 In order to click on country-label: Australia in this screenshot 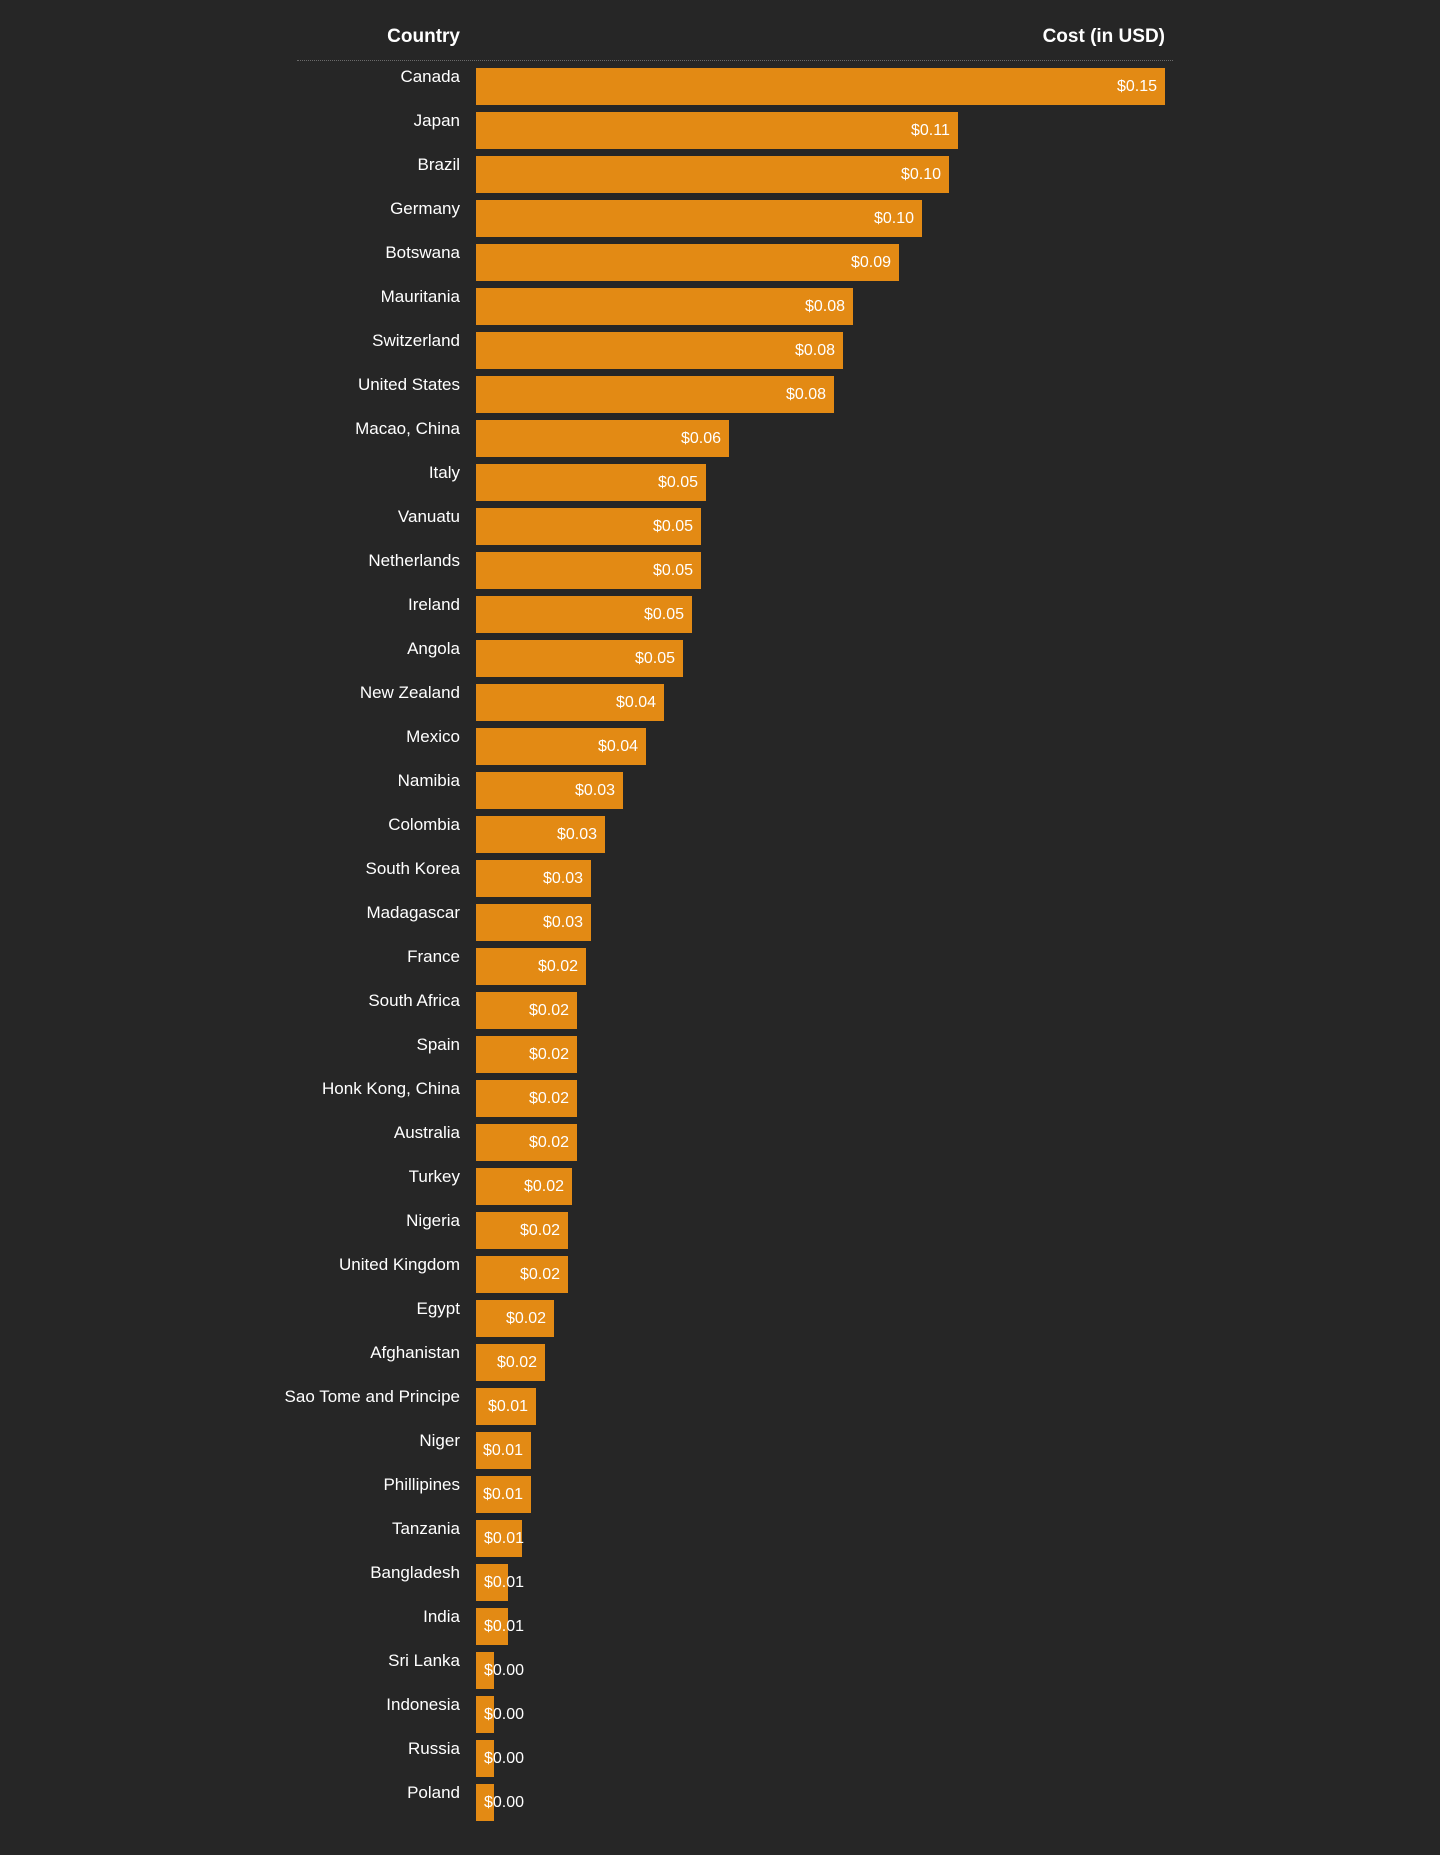, I will do `click(426, 1132)`.